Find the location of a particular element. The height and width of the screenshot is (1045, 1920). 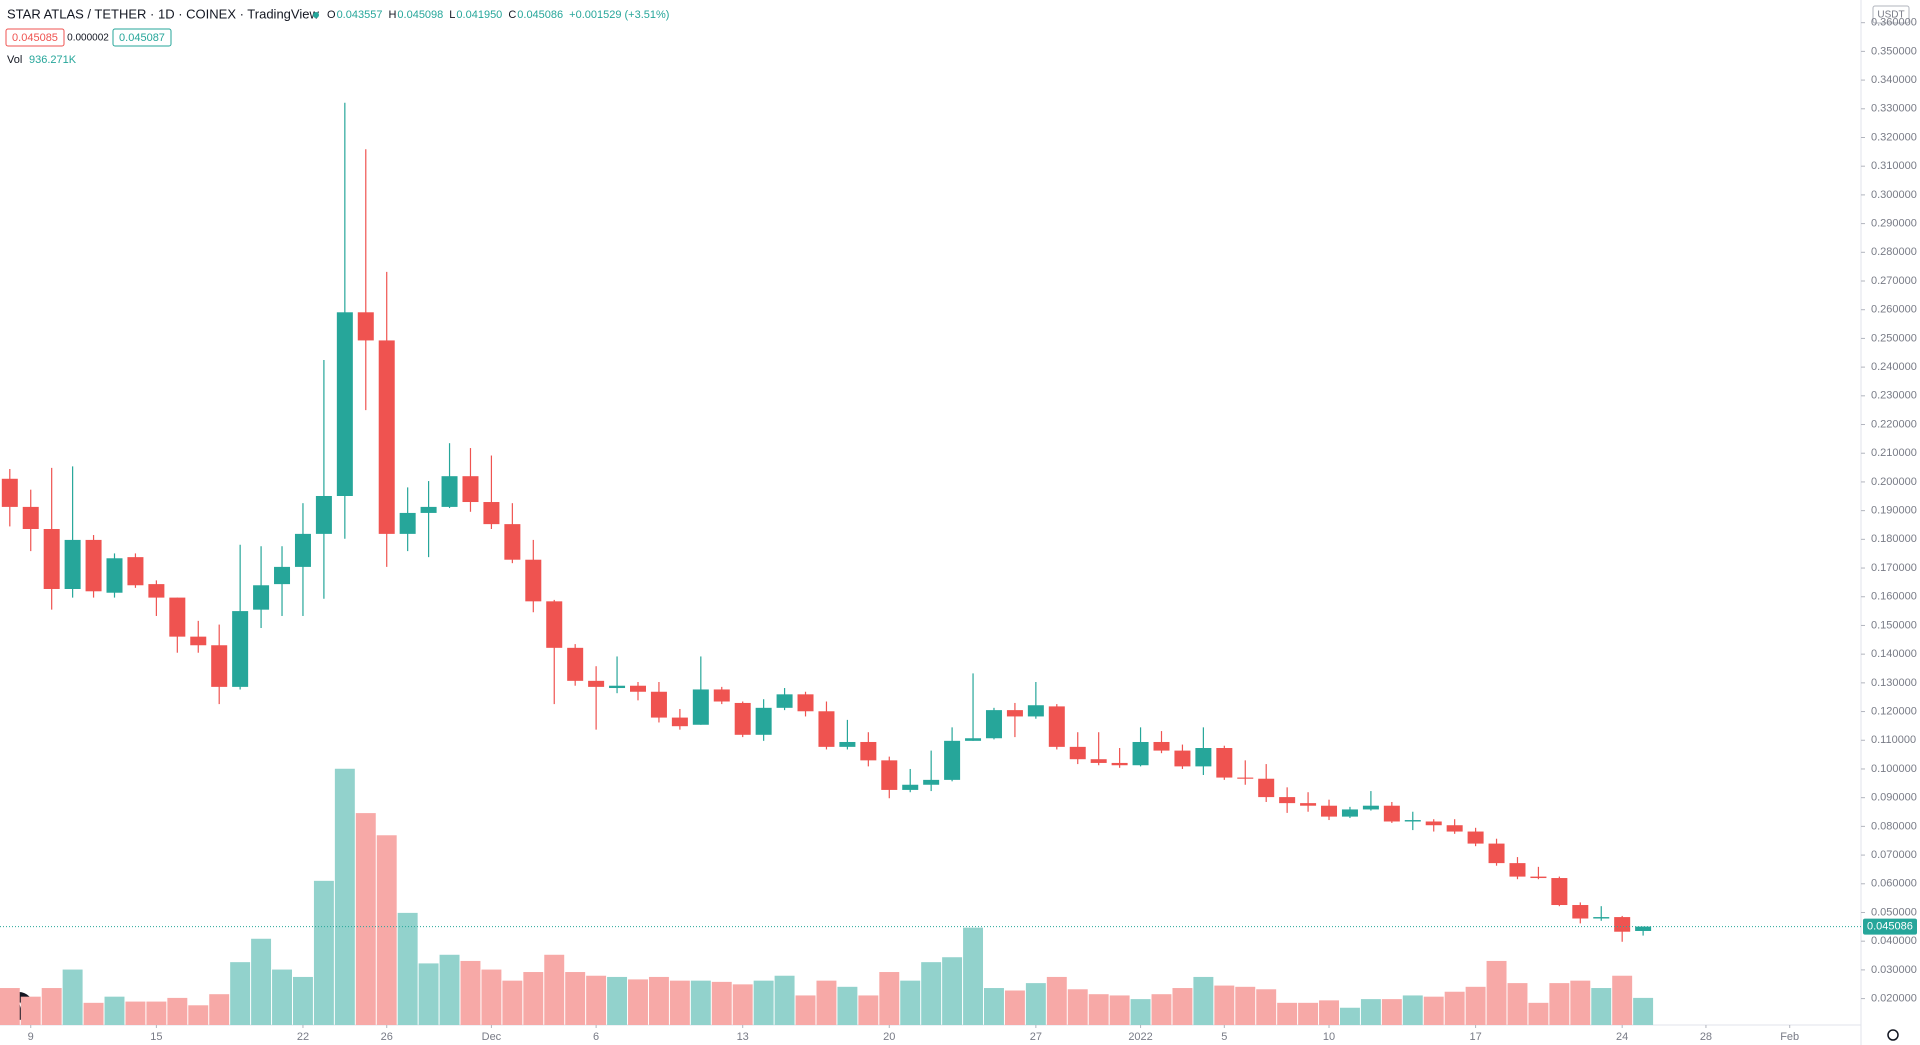

bid-box is located at coordinates (35, 37).